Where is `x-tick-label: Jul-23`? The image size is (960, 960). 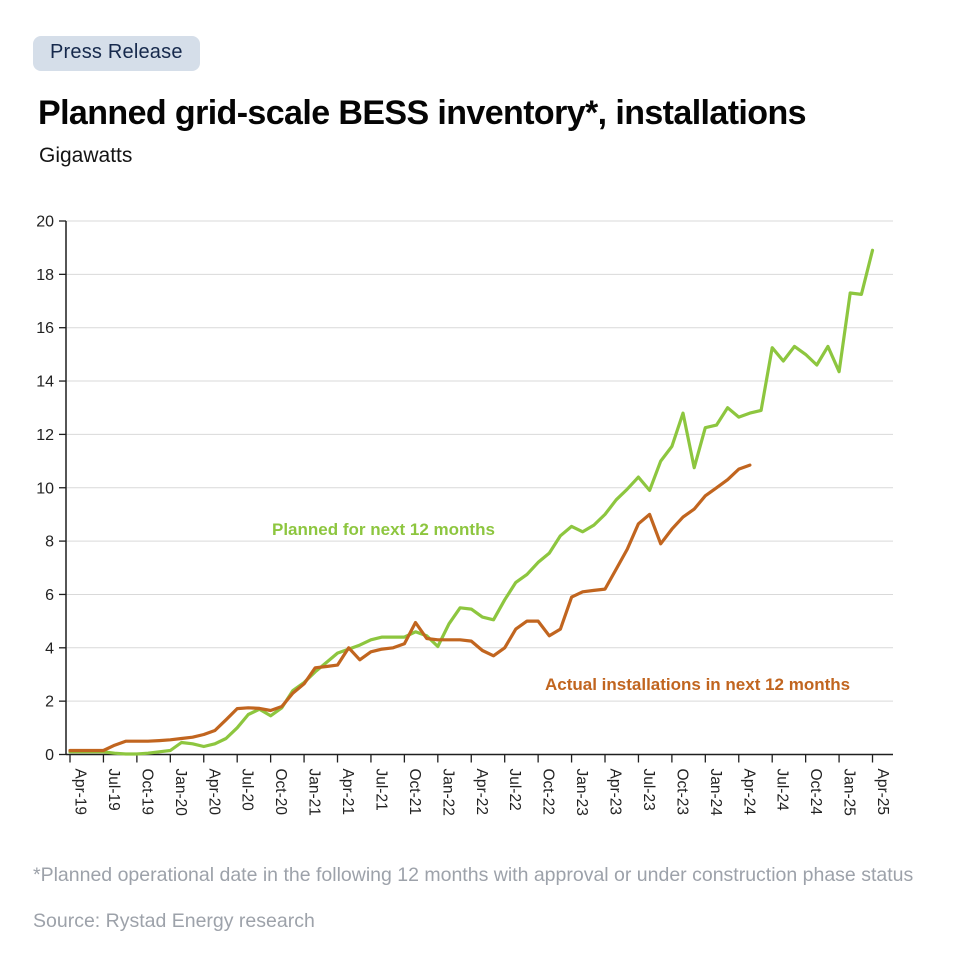 x-tick-label: Jul-23 is located at coordinates (648, 790).